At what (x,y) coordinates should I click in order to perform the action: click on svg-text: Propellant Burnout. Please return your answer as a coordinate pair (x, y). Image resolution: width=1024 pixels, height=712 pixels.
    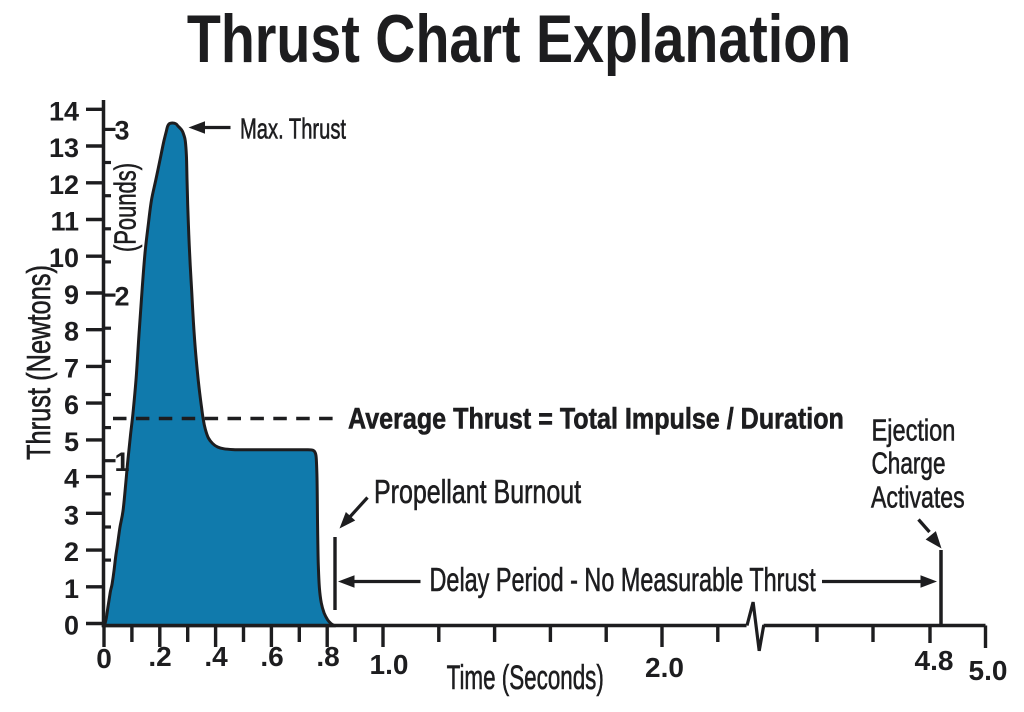
    Looking at the image, I should click on (477, 492).